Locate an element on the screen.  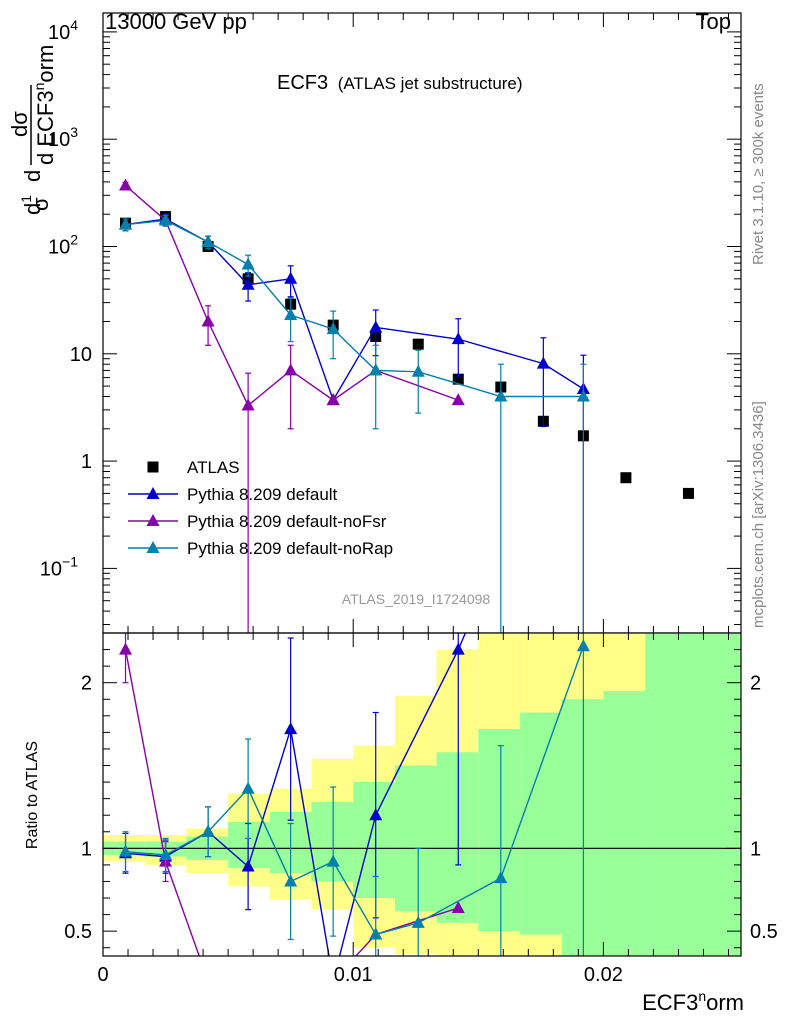
y-tick-label: 10⁻¹ is located at coordinates (59, 566).